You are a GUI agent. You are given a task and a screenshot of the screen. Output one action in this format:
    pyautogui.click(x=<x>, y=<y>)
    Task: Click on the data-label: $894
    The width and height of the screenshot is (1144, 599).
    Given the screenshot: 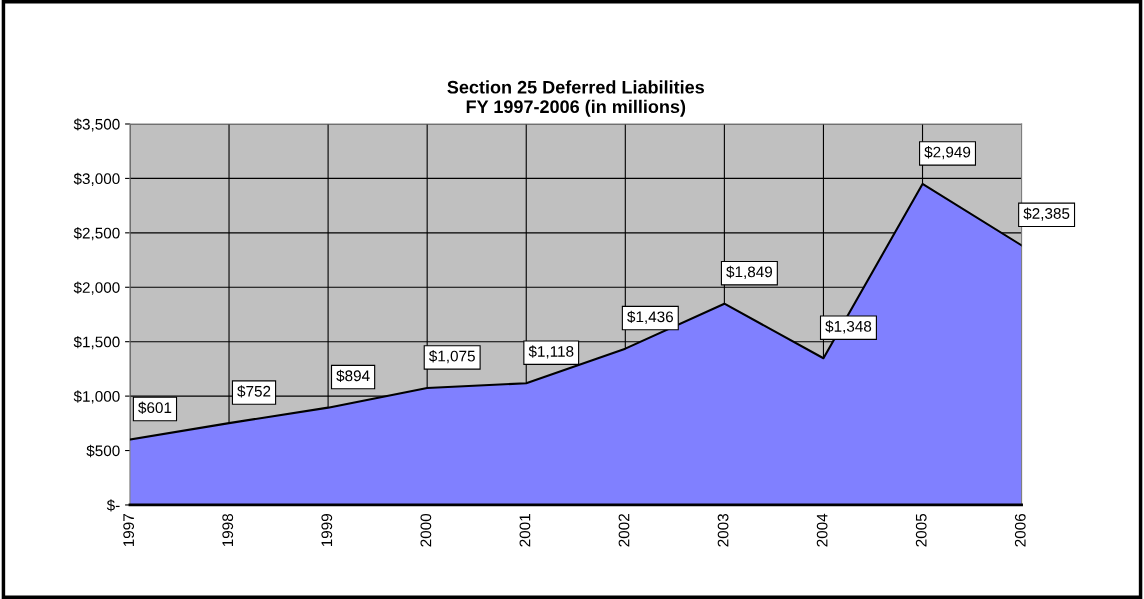 What is the action you would take?
    pyautogui.click(x=353, y=376)
    